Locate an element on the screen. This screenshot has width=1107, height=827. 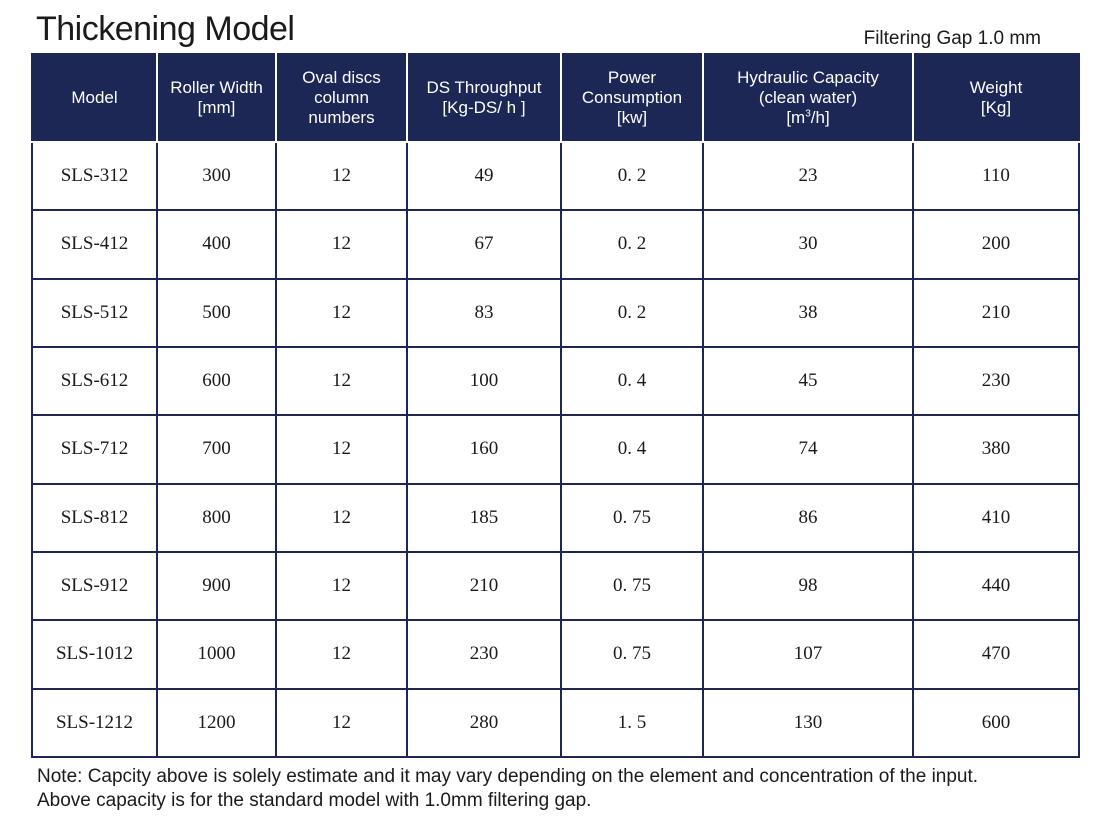
header-line: DS Throughput is located at coordinates (484, 87).